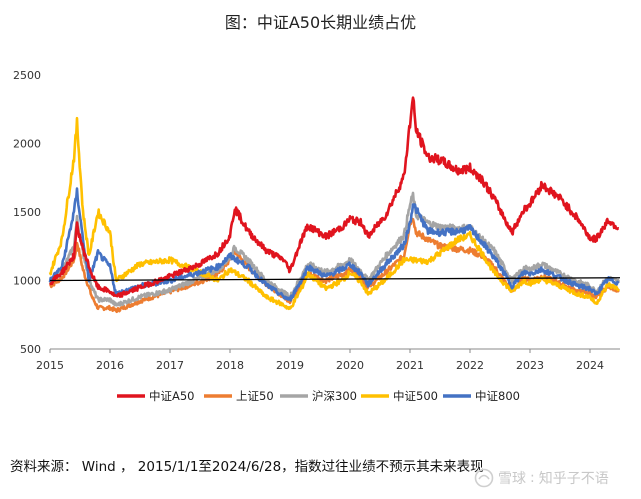 Image resolution: width=641 pixels, height=499 pixels. Describe the element at coordinates (335, 279) in the screenshot. I see `baseline-line` at that location.